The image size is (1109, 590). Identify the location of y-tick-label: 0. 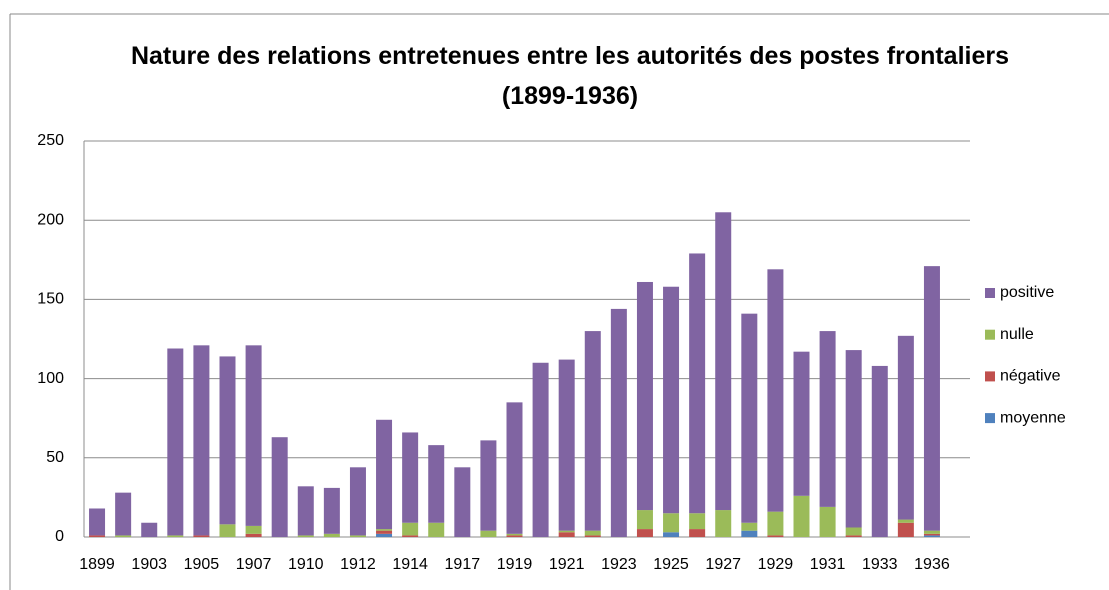
(59, 536).